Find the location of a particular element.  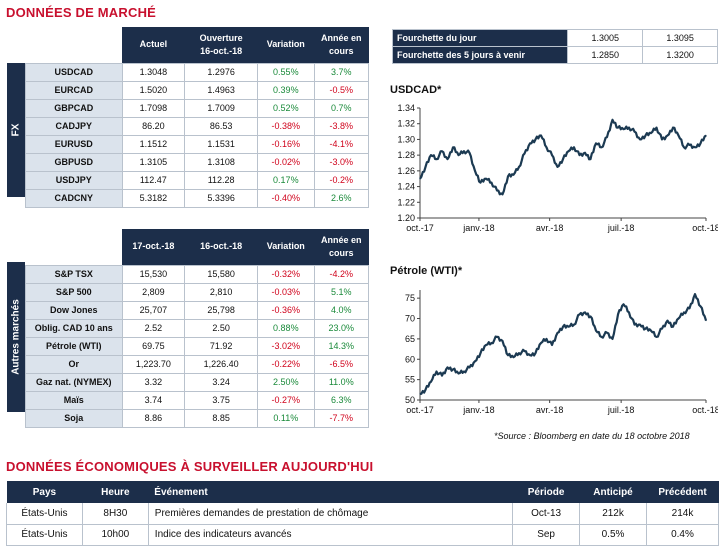

eco-precedent: 214k is located at coordinates (682, 514).